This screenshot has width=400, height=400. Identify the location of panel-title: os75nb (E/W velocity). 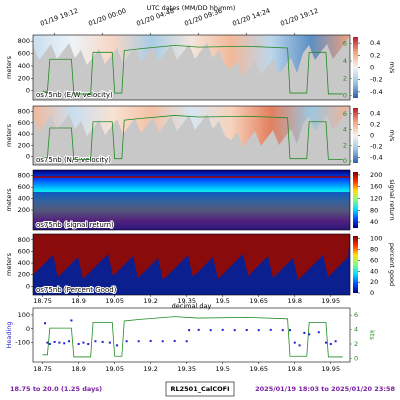
(74, 95).